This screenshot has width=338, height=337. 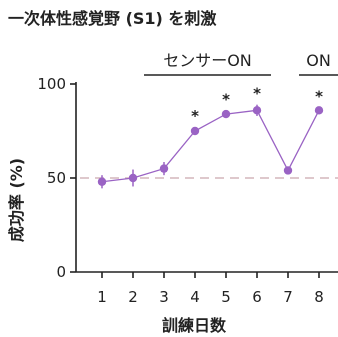 What do you see at coordinates (226, 297) in the screenshot?
I see `x-tick-label: 5` at bounding box center [226, 297].